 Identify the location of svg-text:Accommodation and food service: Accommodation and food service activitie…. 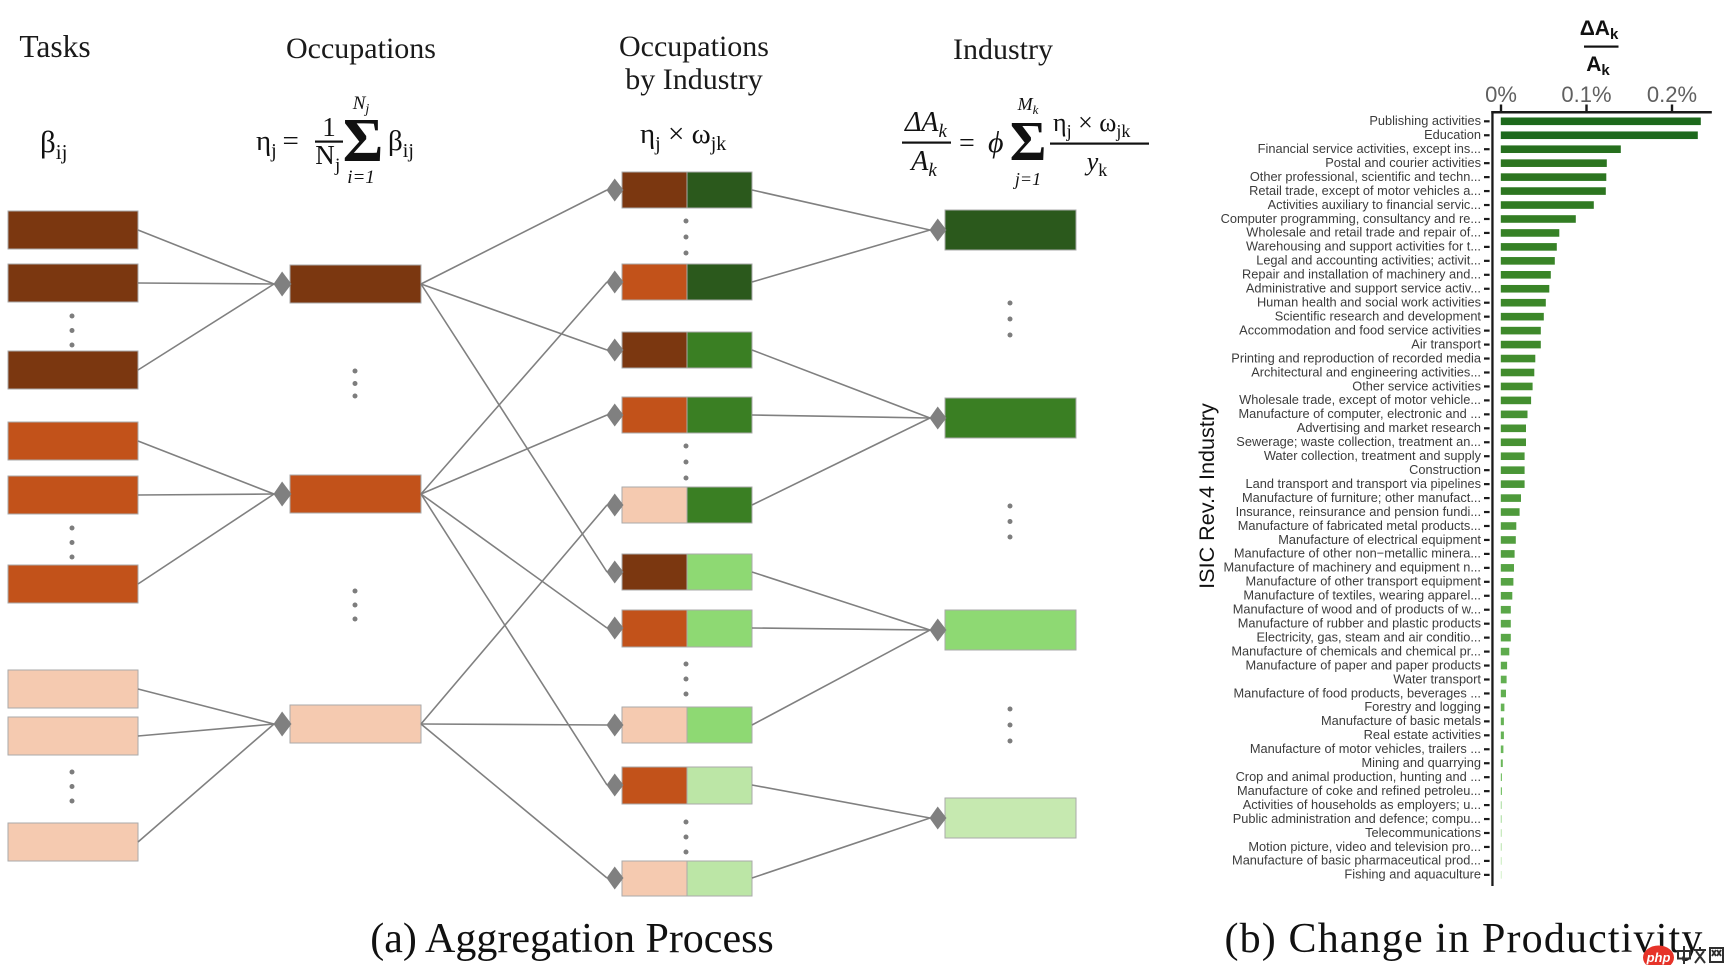
(1360, 329).